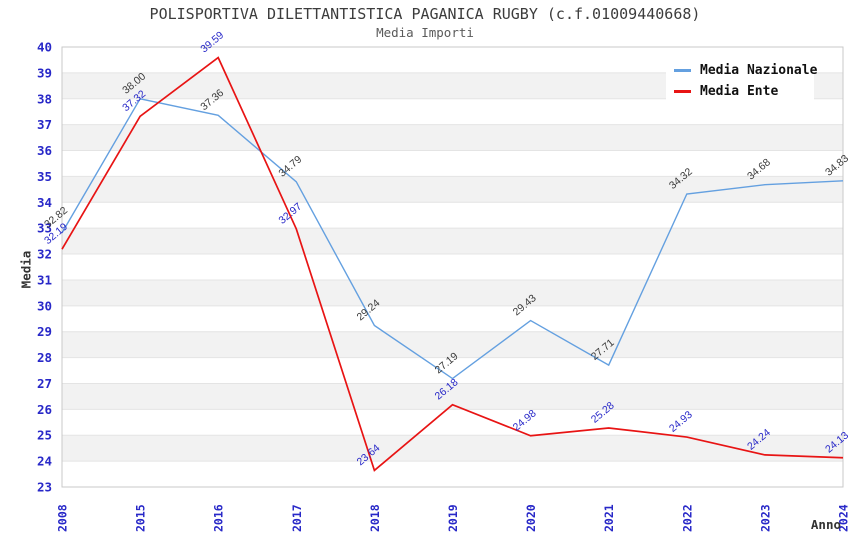 This screenshot has width=850, height=550. I want to click on y-tick-label: 23, so click(44, 487).